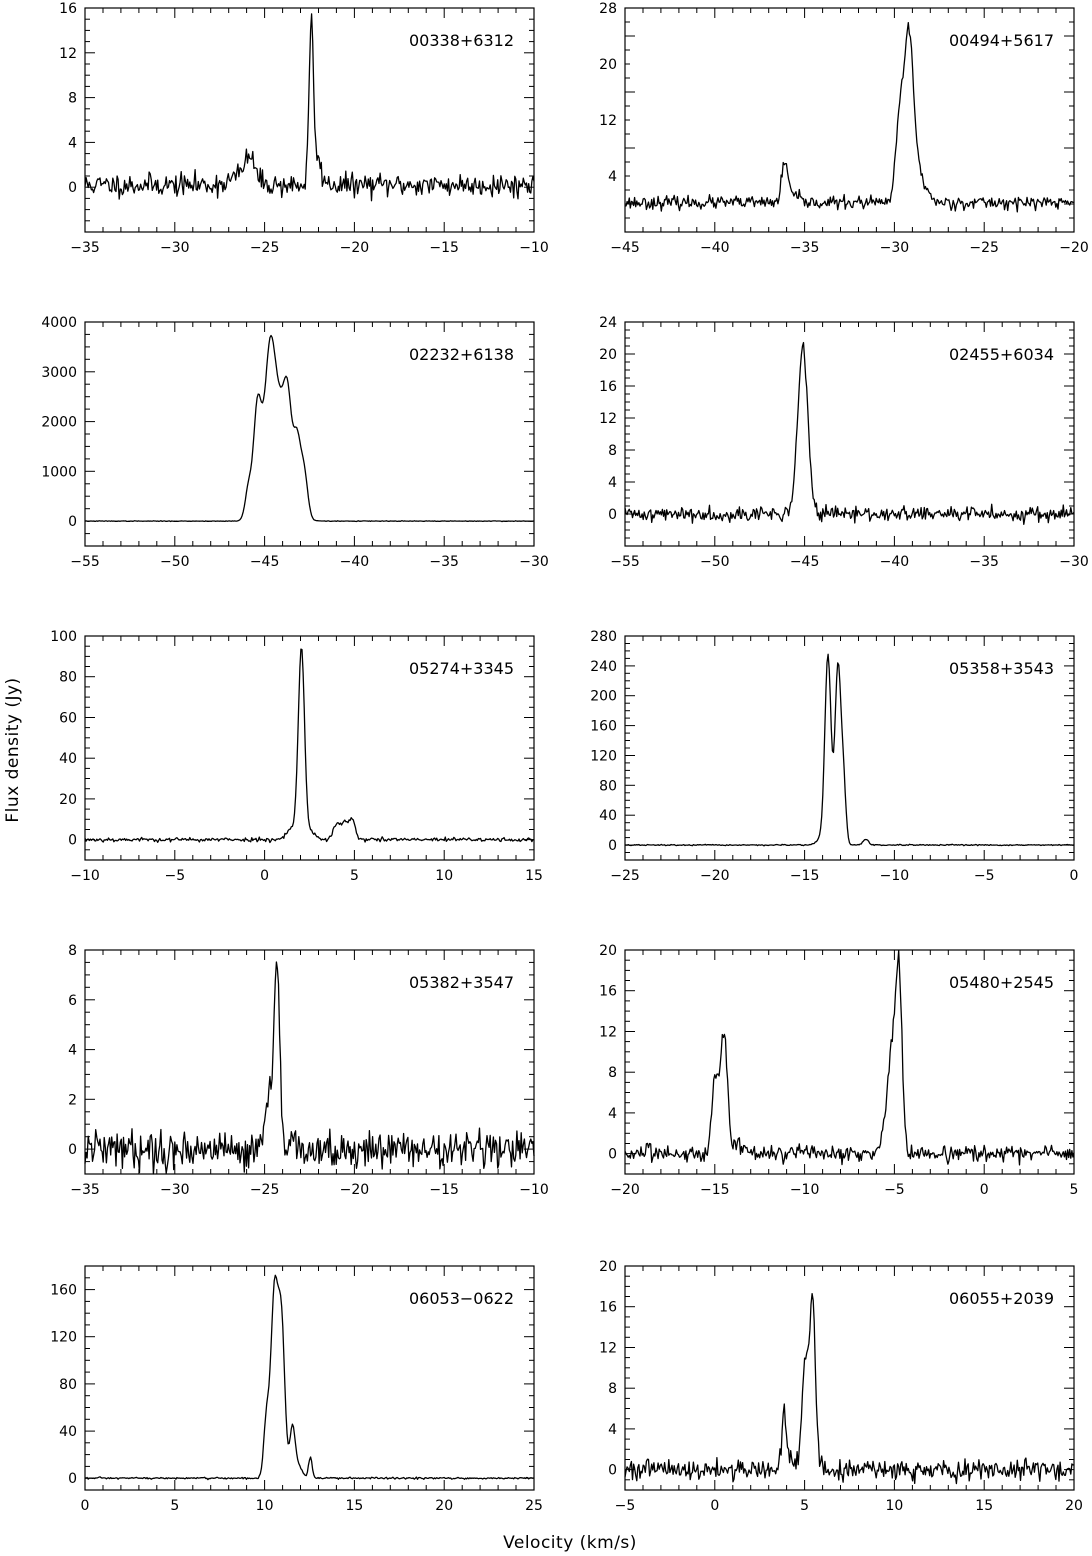  Describe the element at coordinates (461, 354) in the screenshot. I see `source-label: 02232+6138` at that location.